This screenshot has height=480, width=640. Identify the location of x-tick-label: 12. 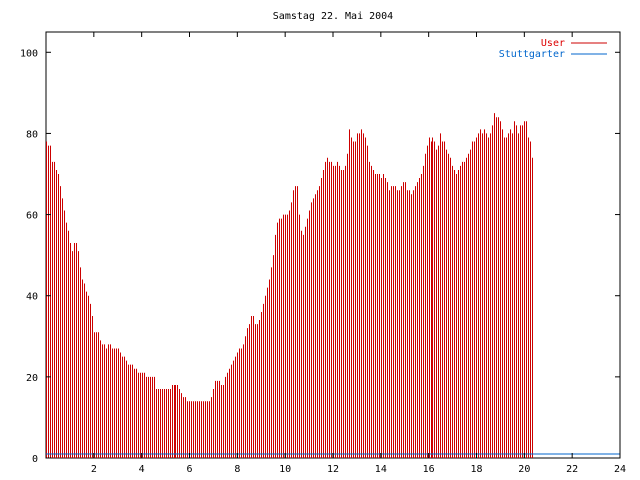
(333, 469).